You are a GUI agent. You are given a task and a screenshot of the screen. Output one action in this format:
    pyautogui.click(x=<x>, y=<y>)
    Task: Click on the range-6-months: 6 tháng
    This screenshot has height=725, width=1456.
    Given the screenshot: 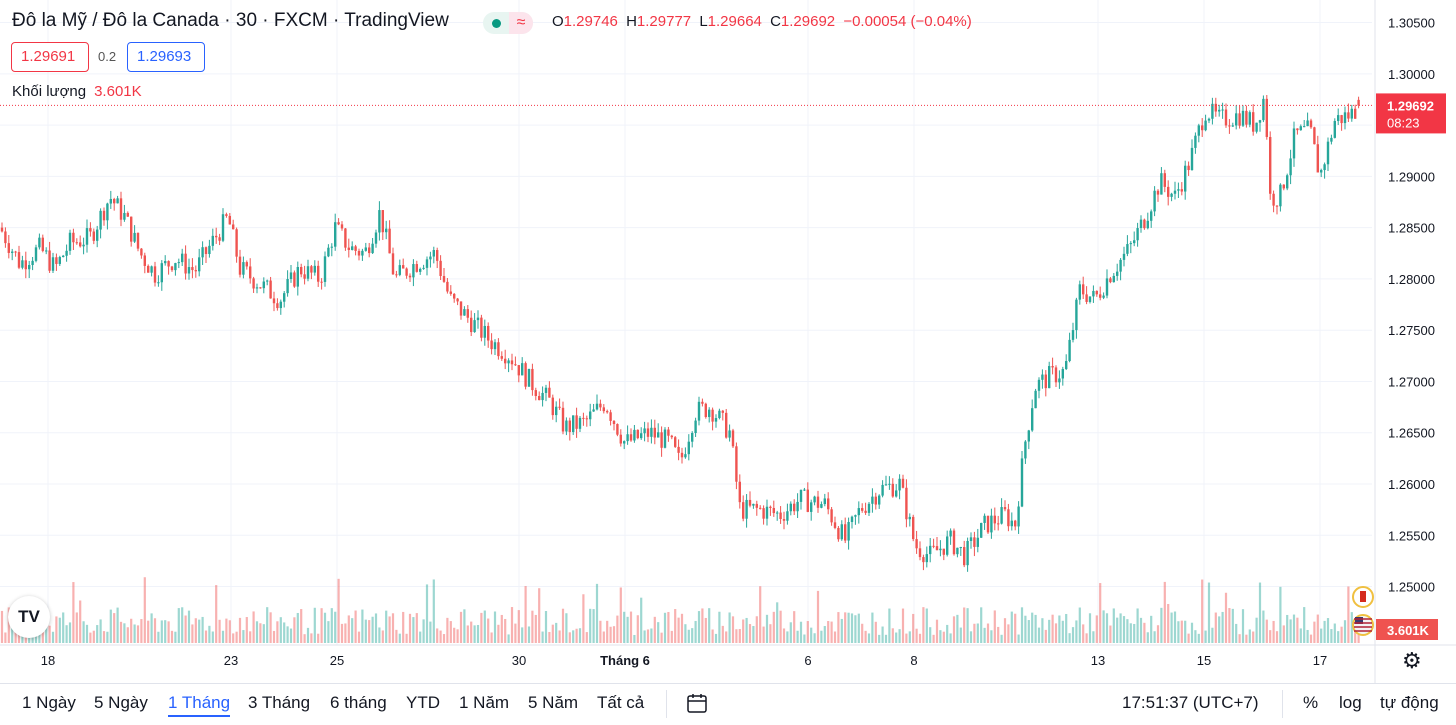 What is the action you would take?
    pyautogui.click(x=358, y=702)
    